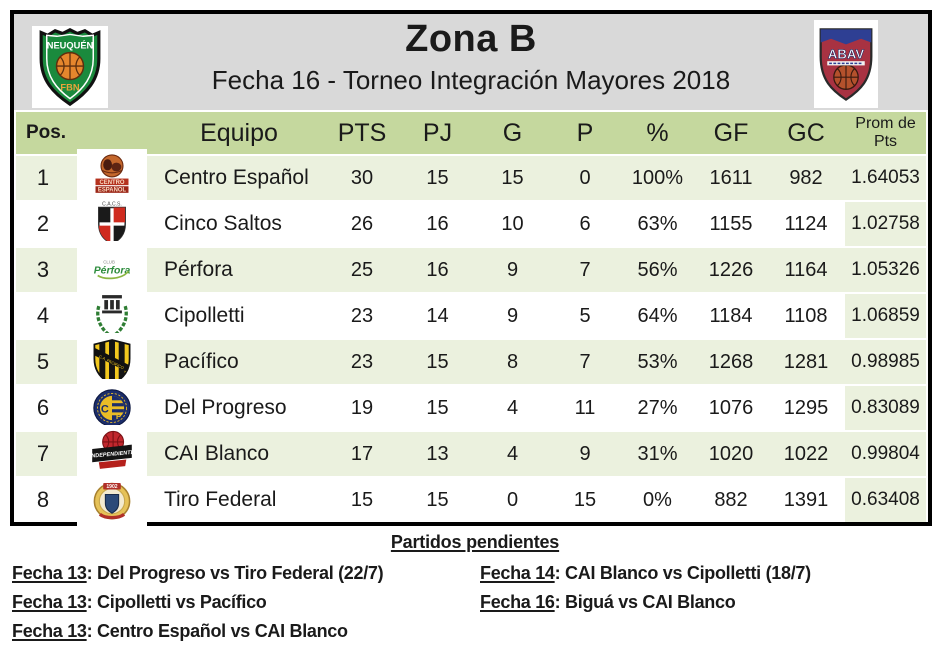 This screenshot has width=950, height=658. What do you see at coordinates (69, 87) in the screenshot?
I see `svg-text: FBN` at bounding box center [69, 87].